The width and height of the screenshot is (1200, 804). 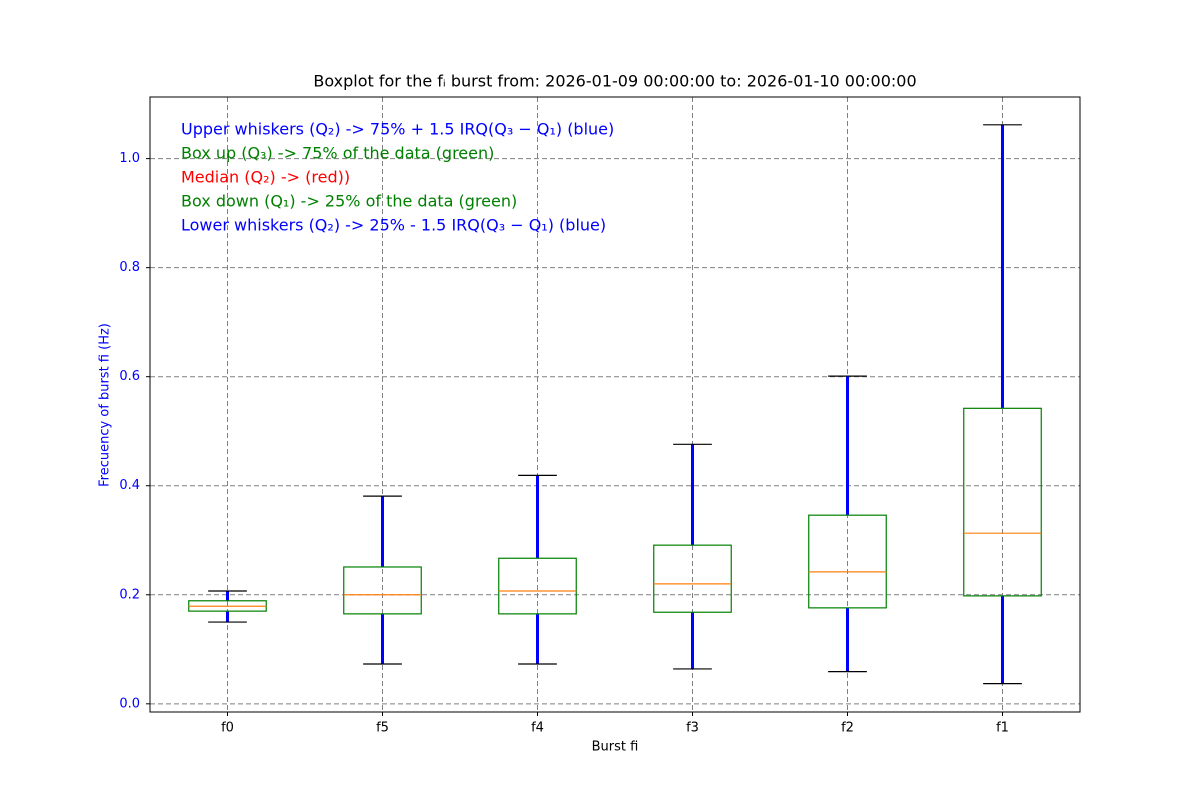 What do you see at coordinates (129, 158) in the screenshot?
I see `y-tick-label: 1.0` at bounding box center [129, 158].